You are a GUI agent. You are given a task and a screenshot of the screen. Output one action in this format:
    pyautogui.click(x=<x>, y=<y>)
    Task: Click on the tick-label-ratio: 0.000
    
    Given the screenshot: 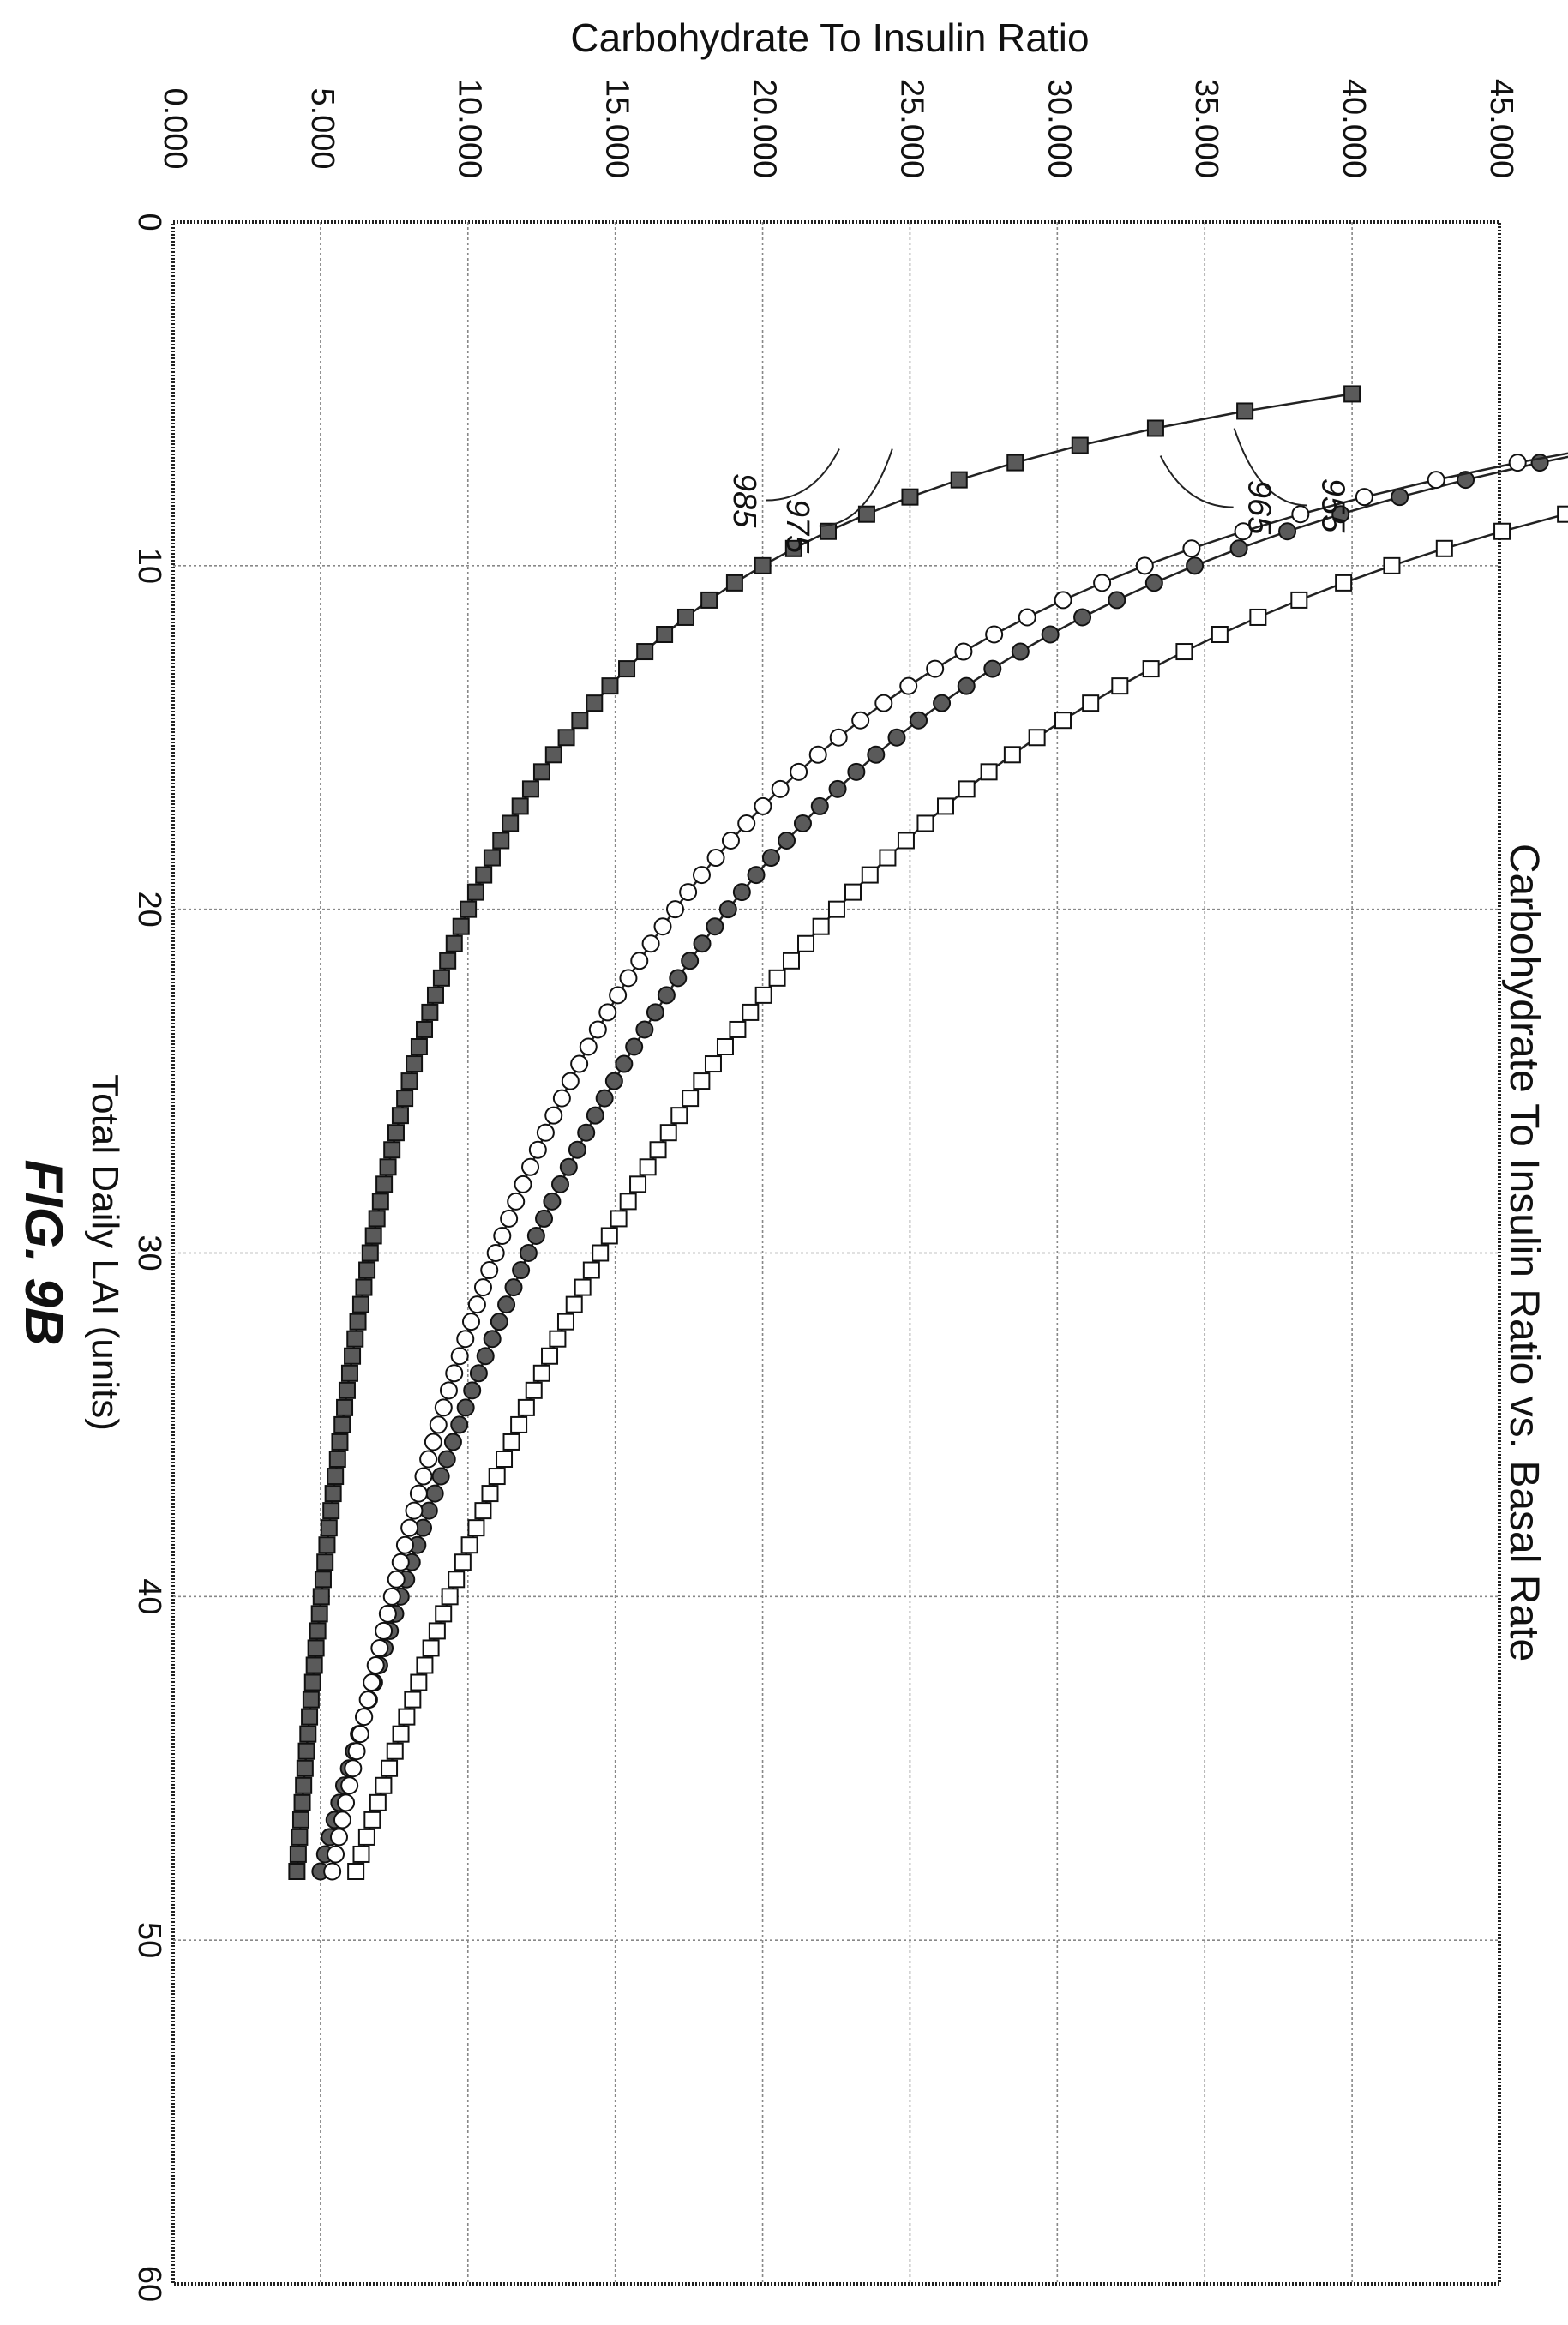 What is the action you would take?
    pyautogui.click(x=175, y=128)
    